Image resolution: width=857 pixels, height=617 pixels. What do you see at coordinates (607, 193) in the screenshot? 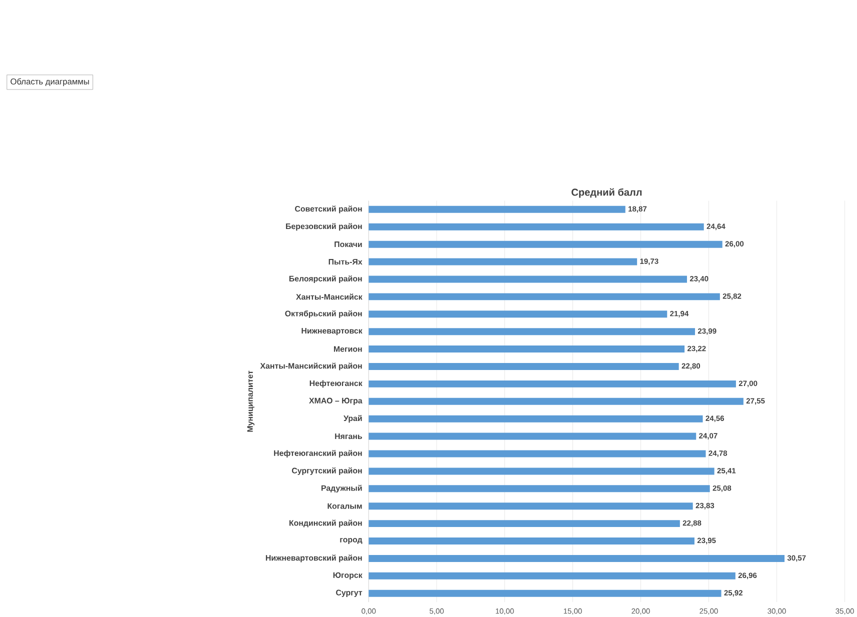
I see `chart-title: Средний балл` at bounding box center [607, 193].